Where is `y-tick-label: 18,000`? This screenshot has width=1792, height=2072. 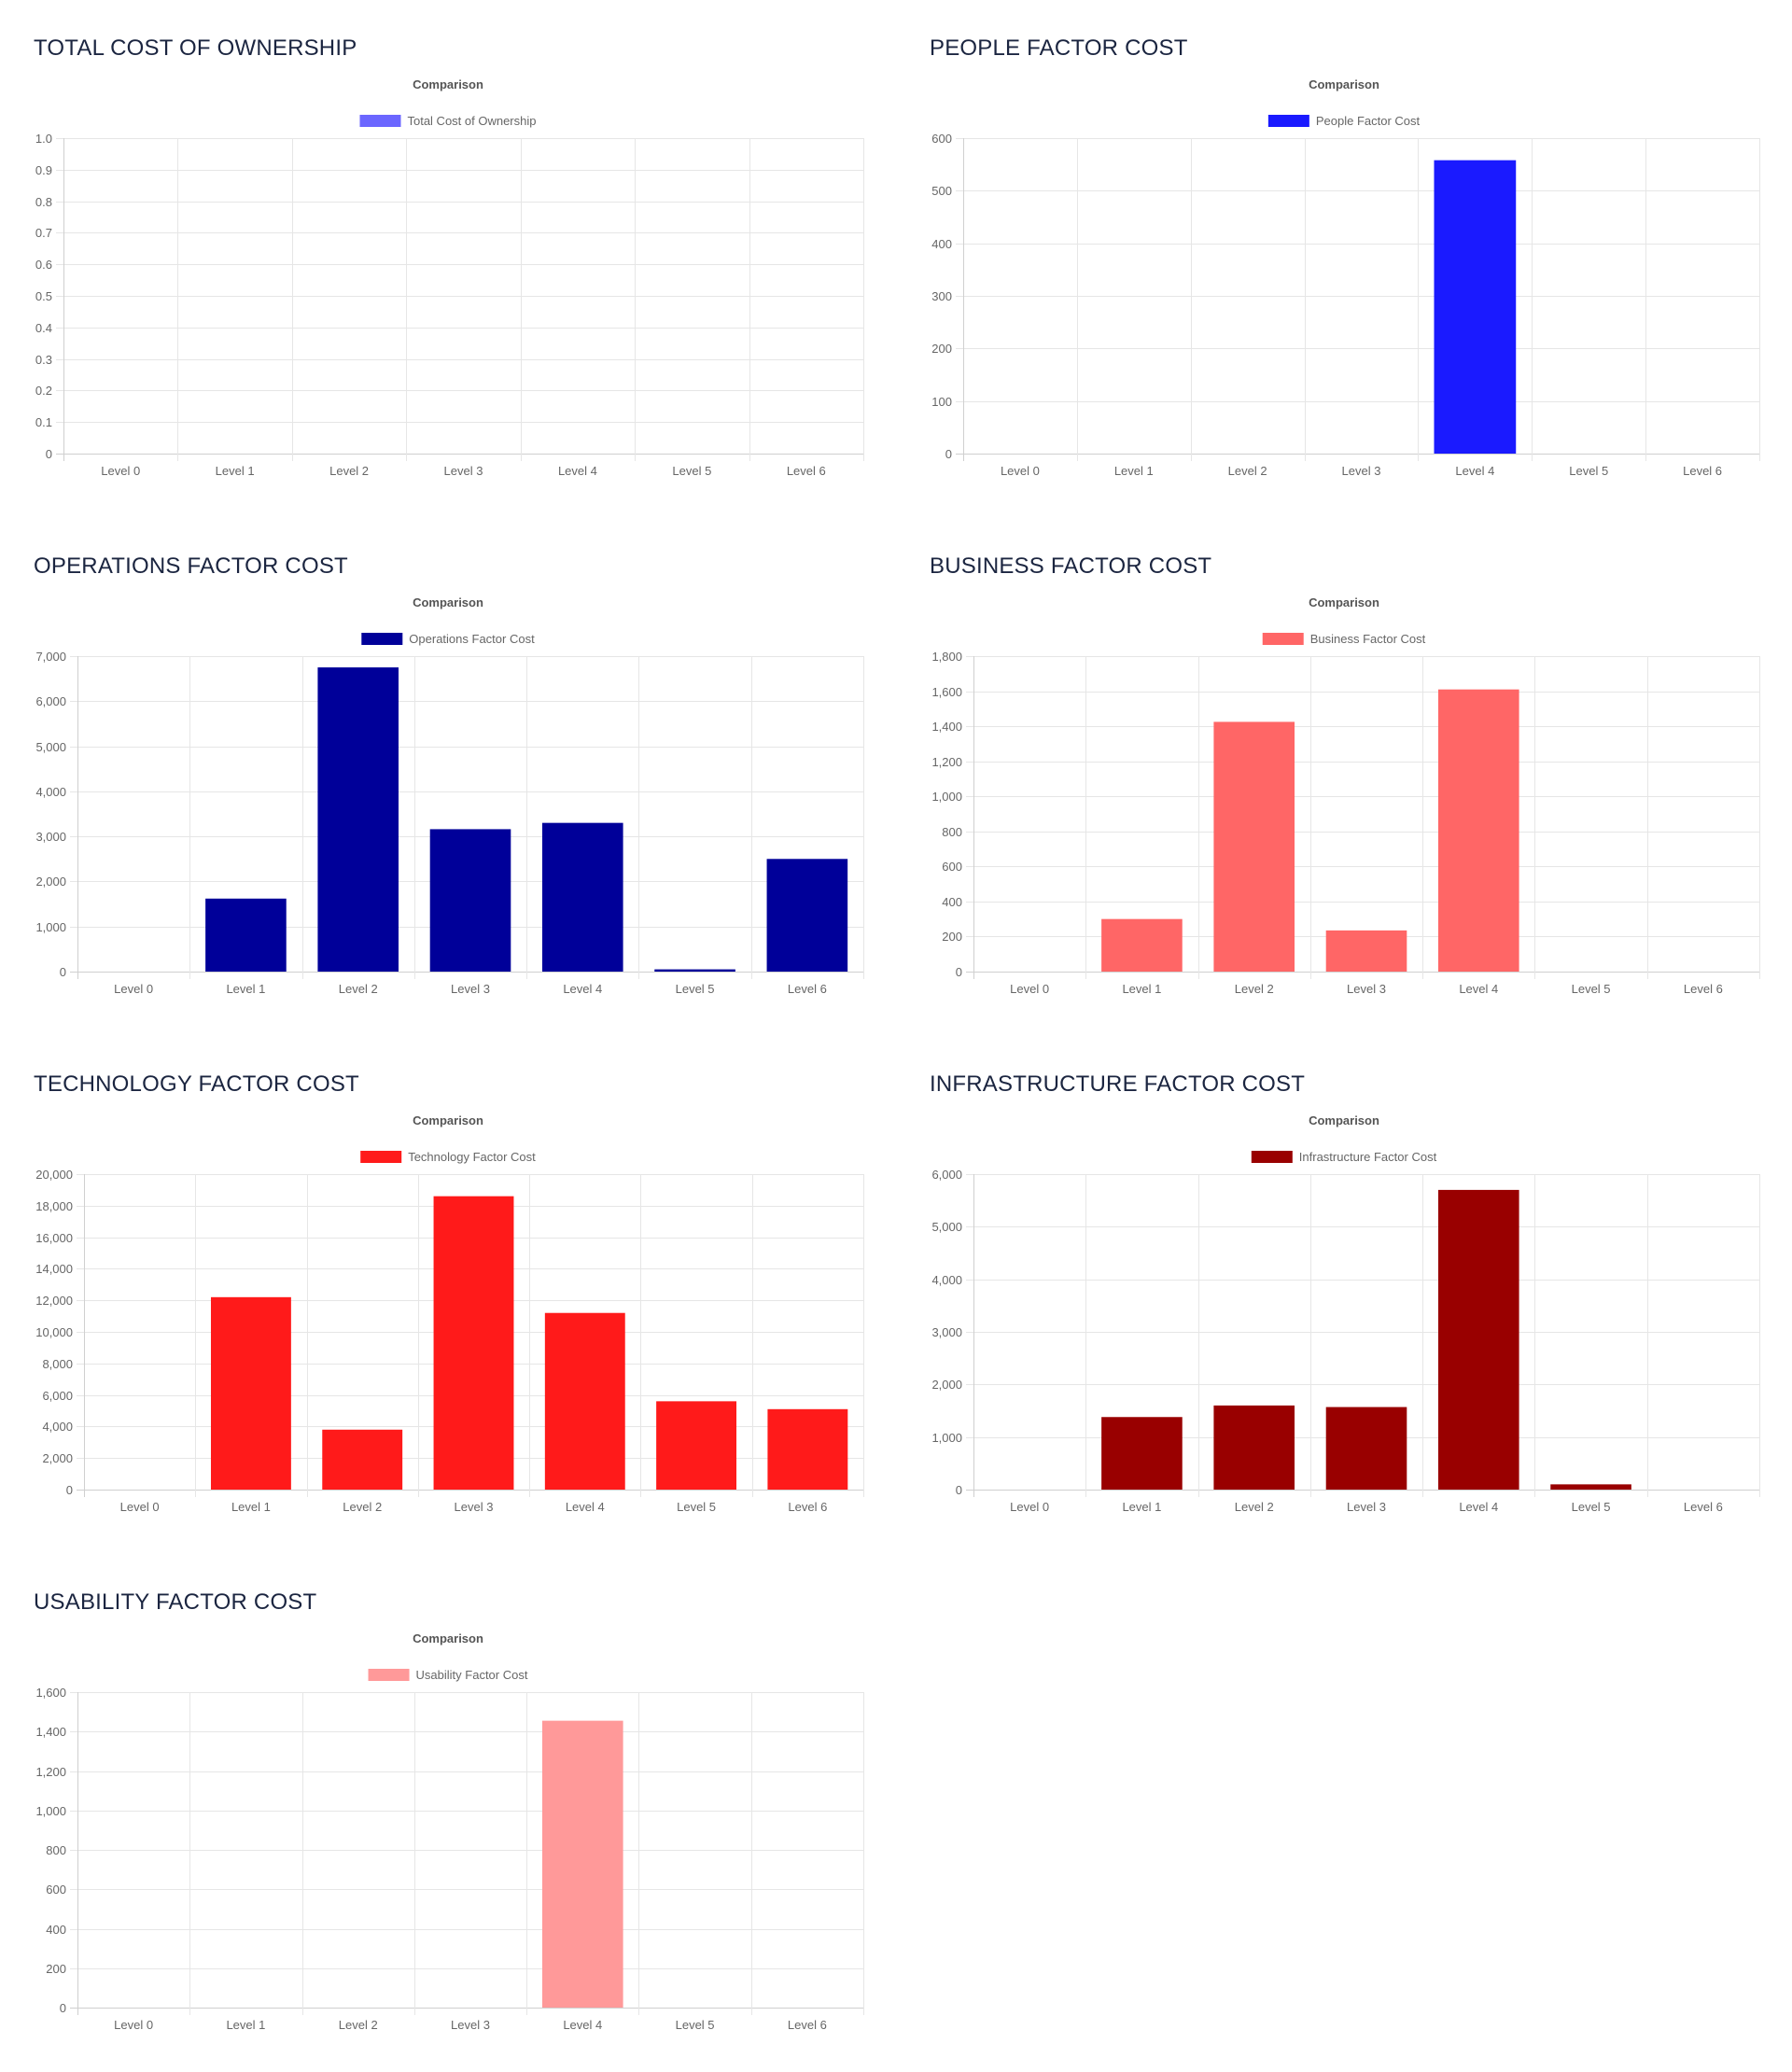 y-tick-label: 18,000 is located at coordinates (54, 1206).